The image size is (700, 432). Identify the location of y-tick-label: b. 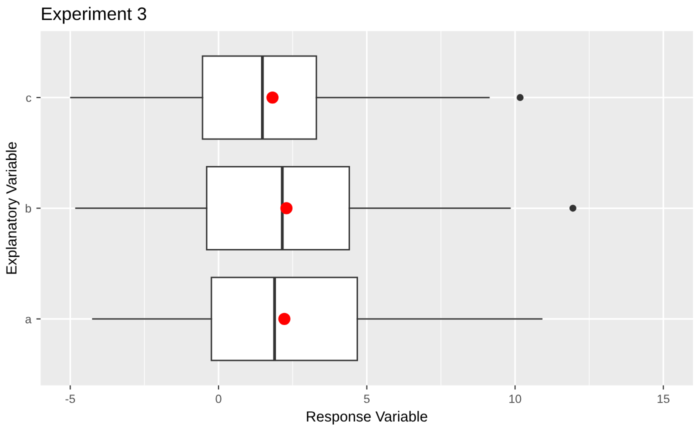
(29, 208).